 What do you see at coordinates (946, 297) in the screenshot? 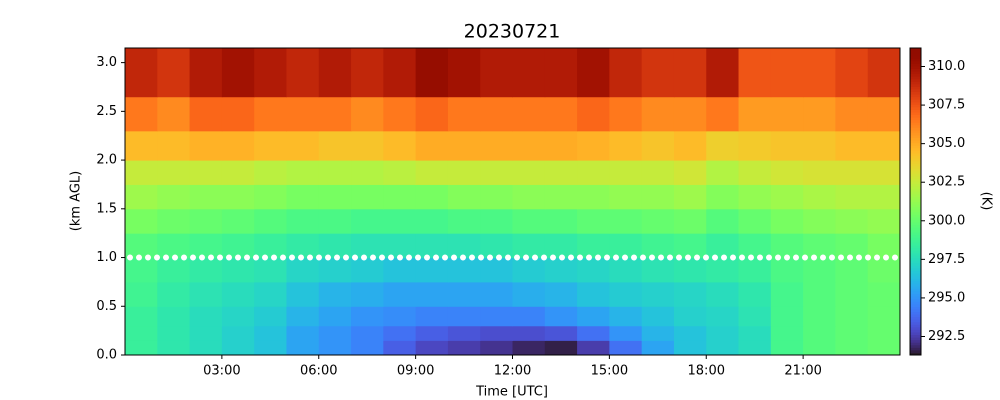
I see `colorbar-tick-label: 295.0` at bounding box center [946, 297].